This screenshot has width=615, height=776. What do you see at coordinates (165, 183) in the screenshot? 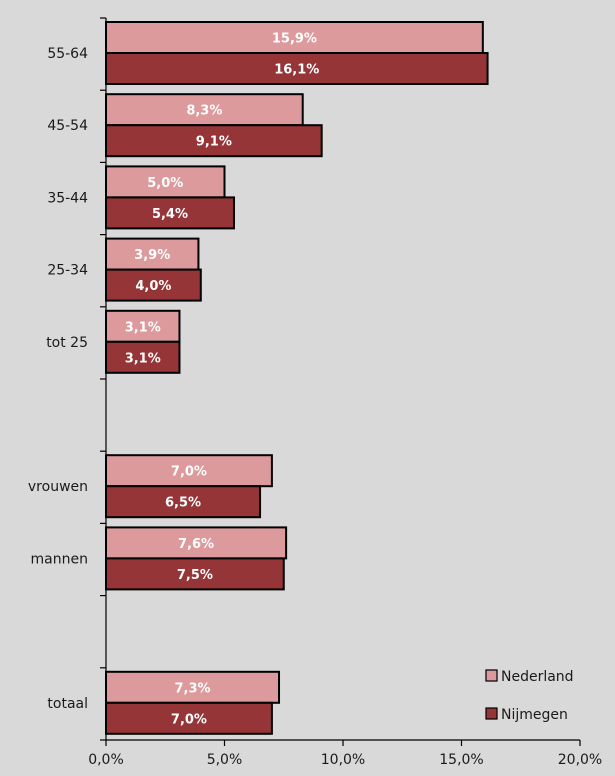
I see `data-label: 5,0%` at bounding box center [165, 183].